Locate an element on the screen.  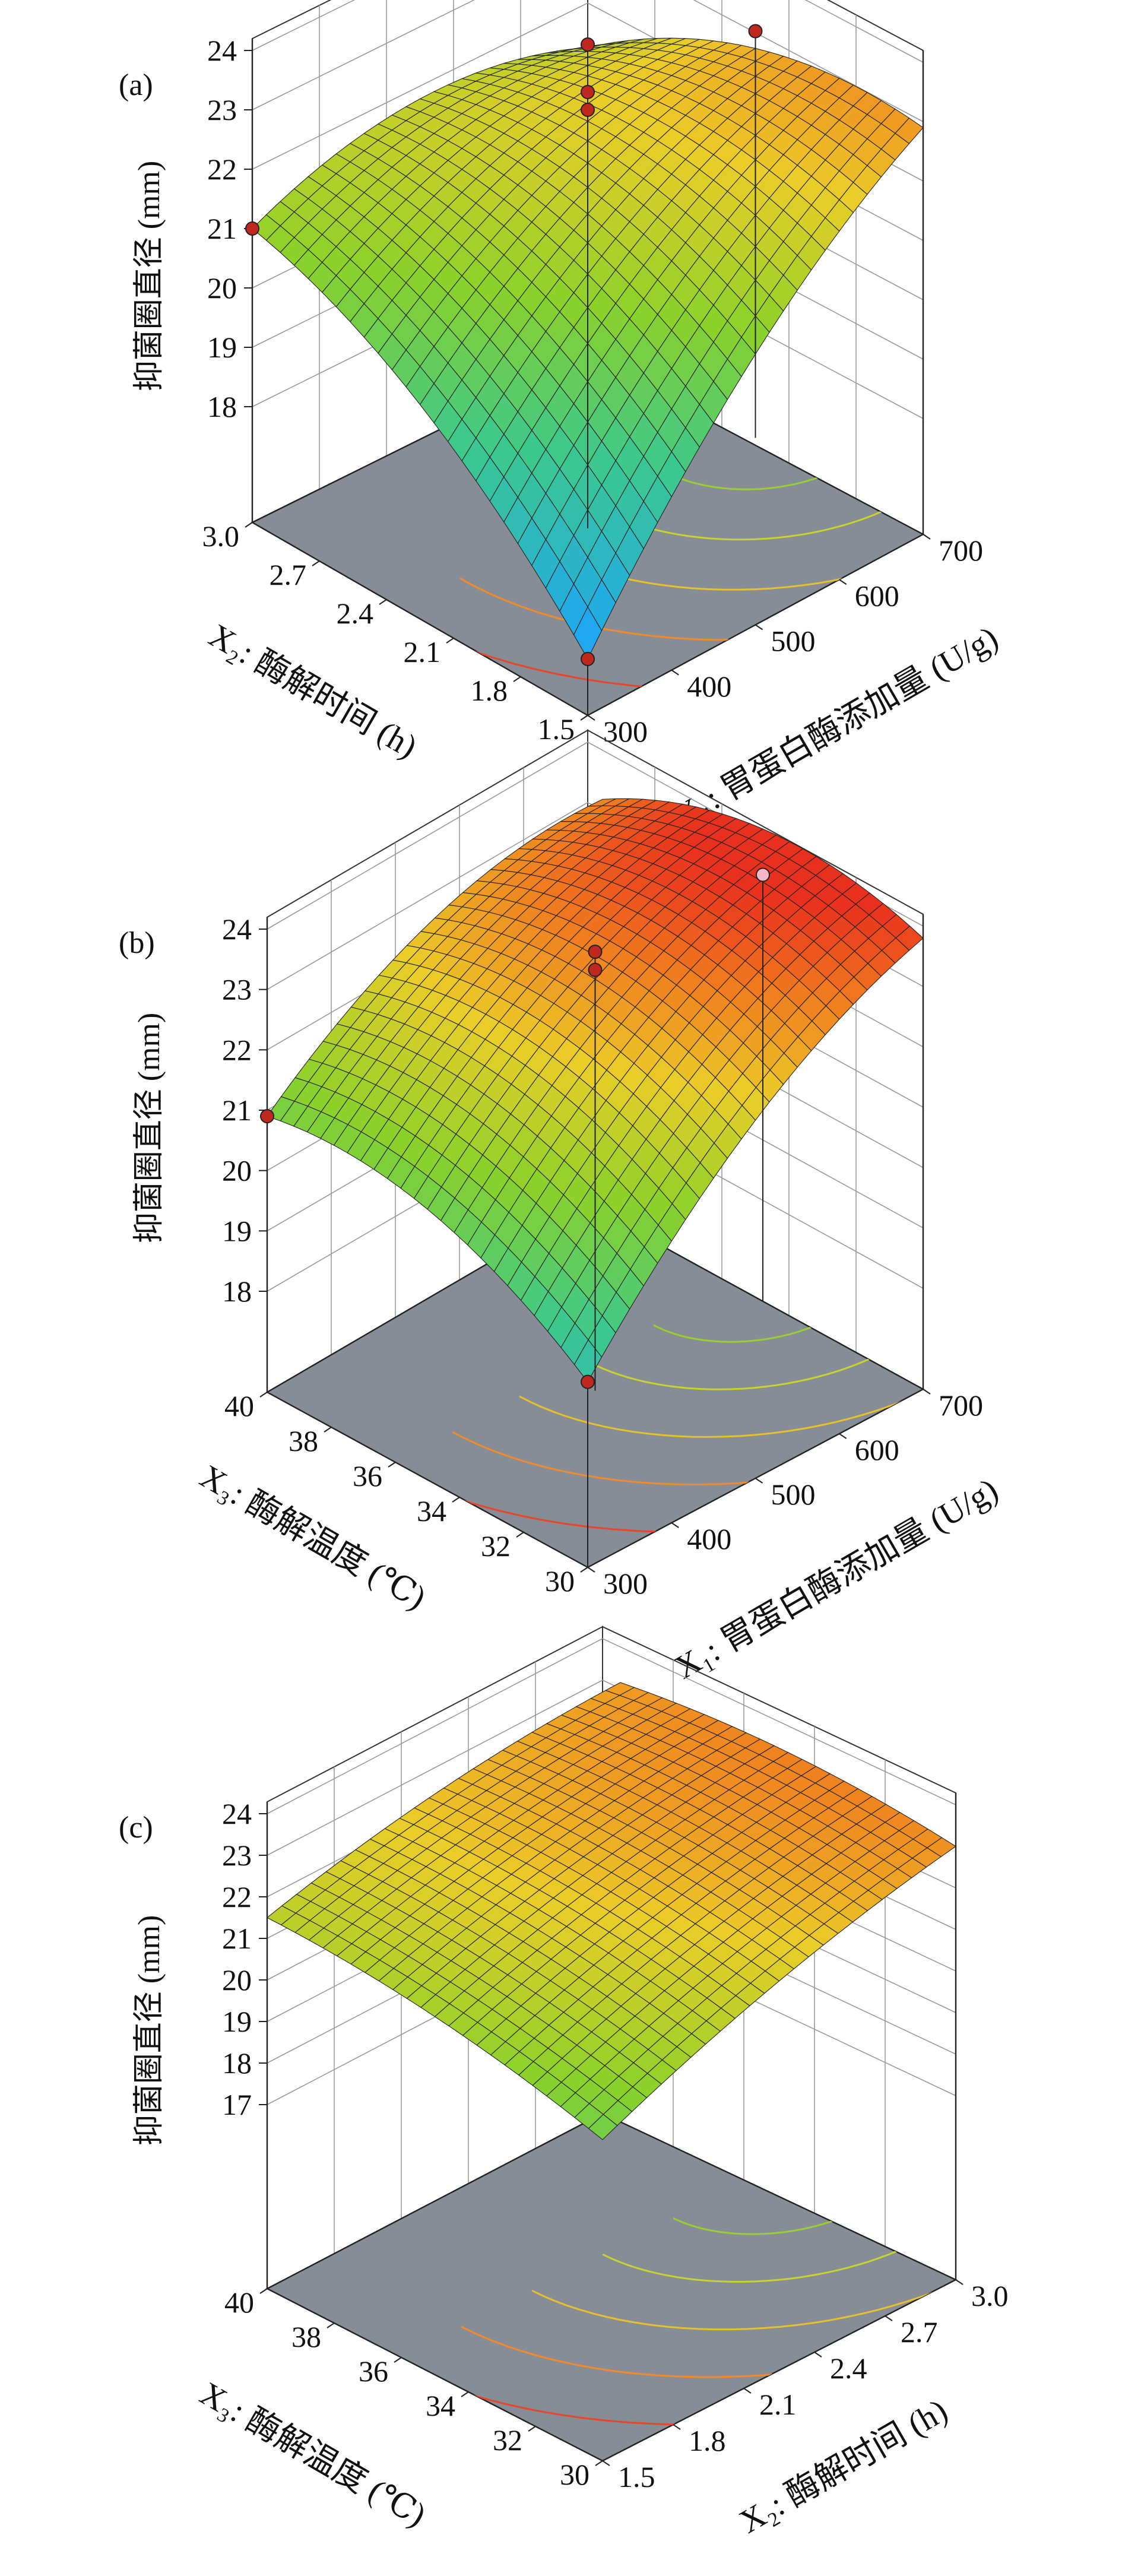
z-tick-label: 17 is located at coordinates (237, 2104).